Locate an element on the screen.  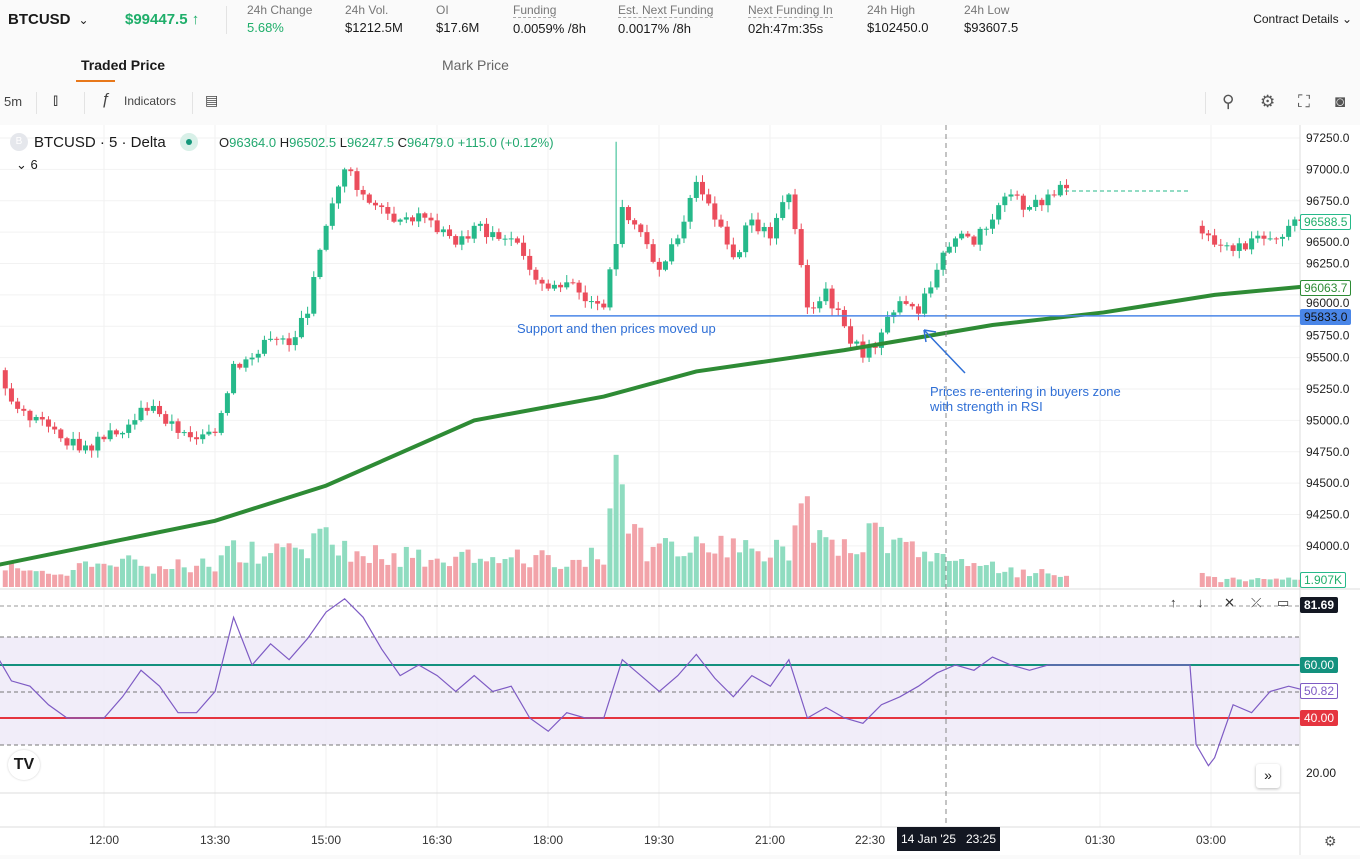
tradingview-logo: TV is located at coordinates (24, 765).